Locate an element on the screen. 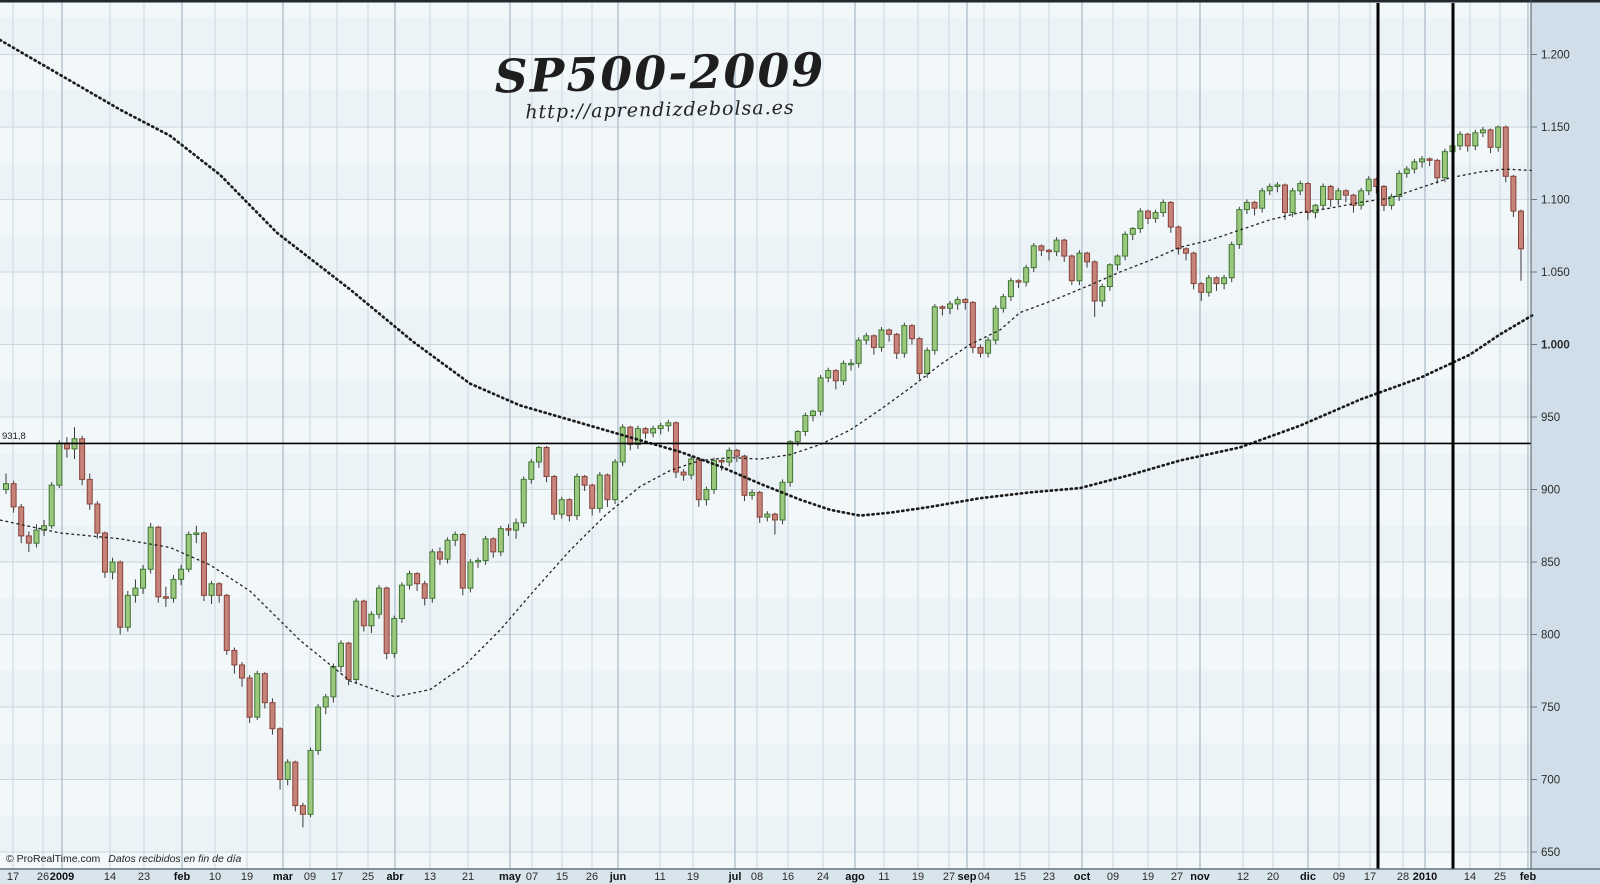 The height and width of the screenshot is (884, 1600). time-tick-label: 11 is located at coordinates (883, 877).